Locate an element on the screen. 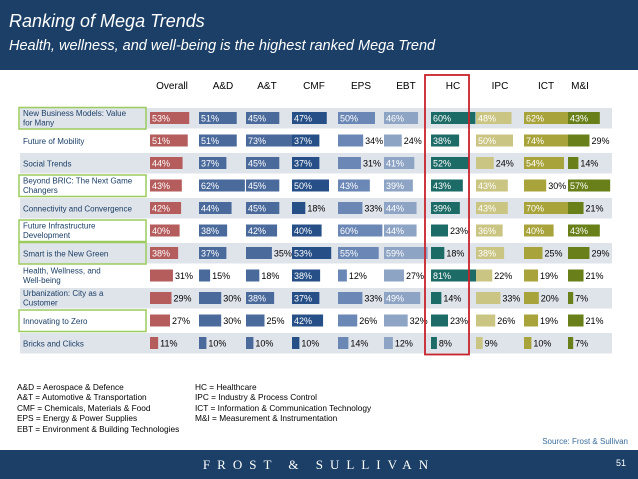 The image size is (638, 479). bar-r9-c3 is located at coordinates (308, 320).